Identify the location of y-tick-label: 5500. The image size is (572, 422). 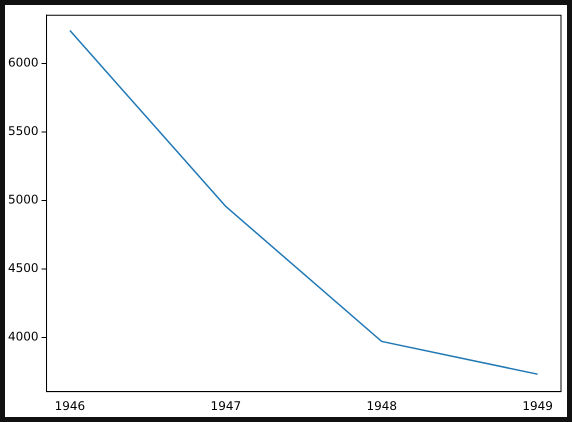
(23, 131).